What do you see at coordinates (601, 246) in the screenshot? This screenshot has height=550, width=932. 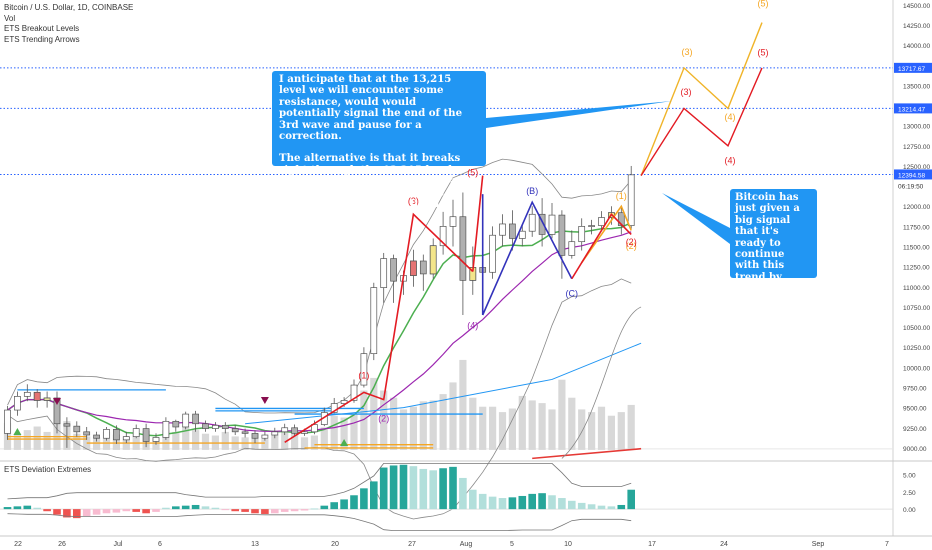 I see `wave-red-sub` at bounding box center [601, 246].